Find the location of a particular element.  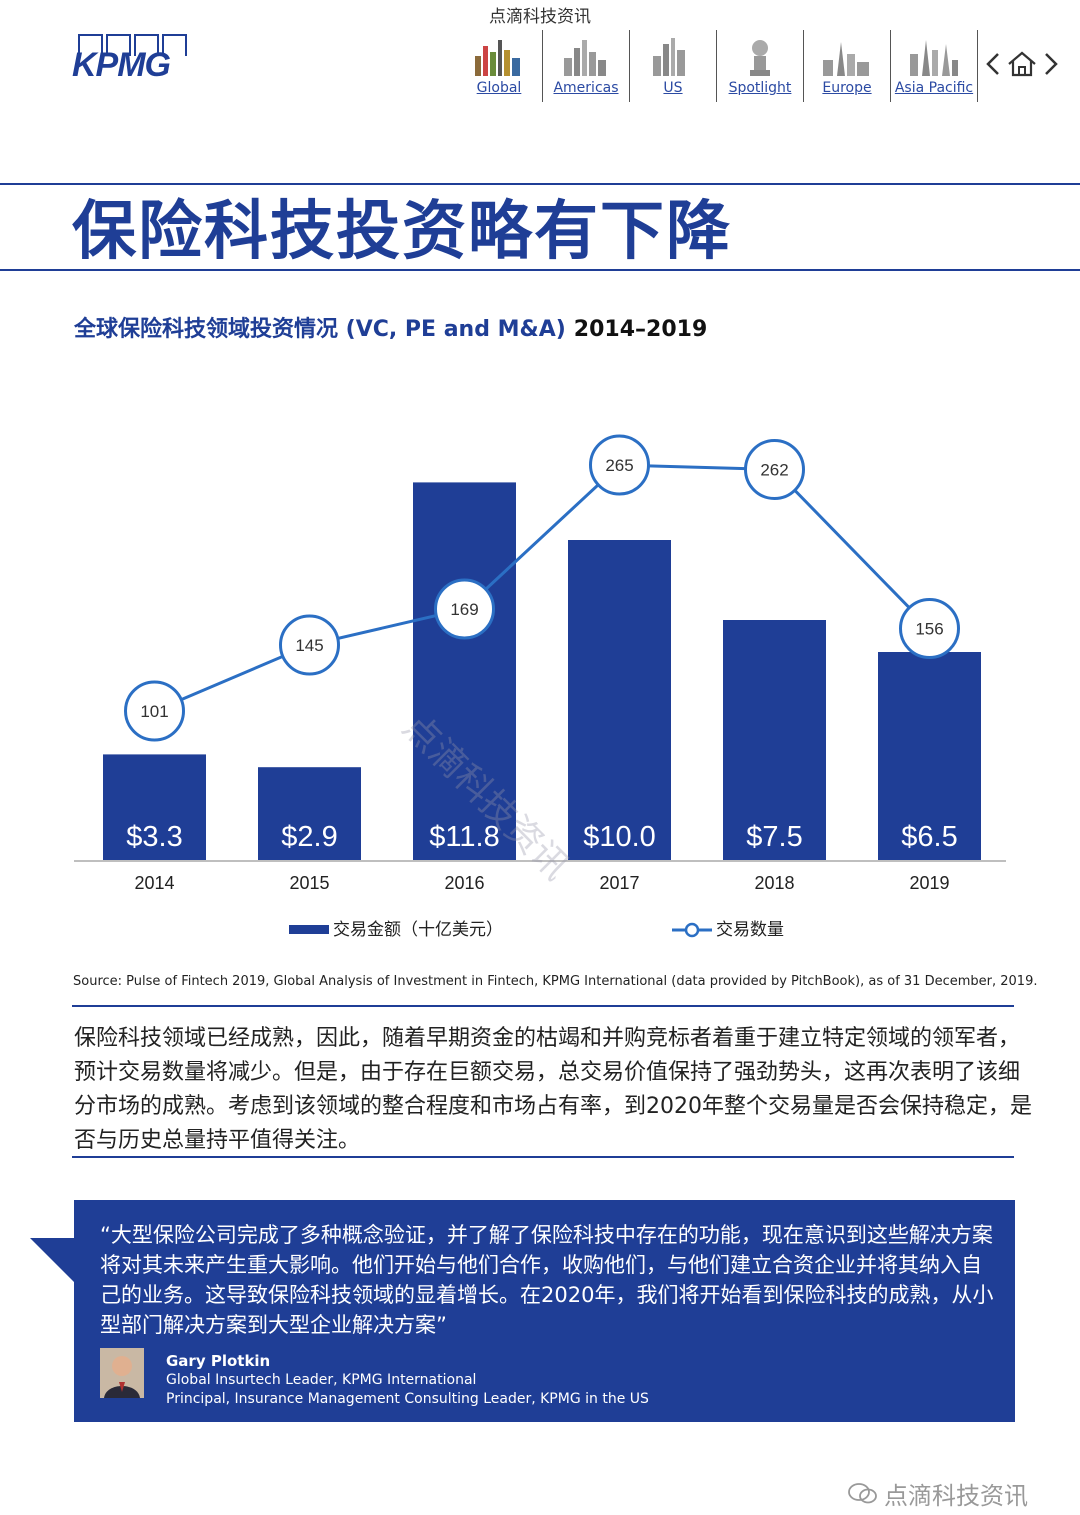

x-tick-label: 2014 is located at coordinates (154, 883).